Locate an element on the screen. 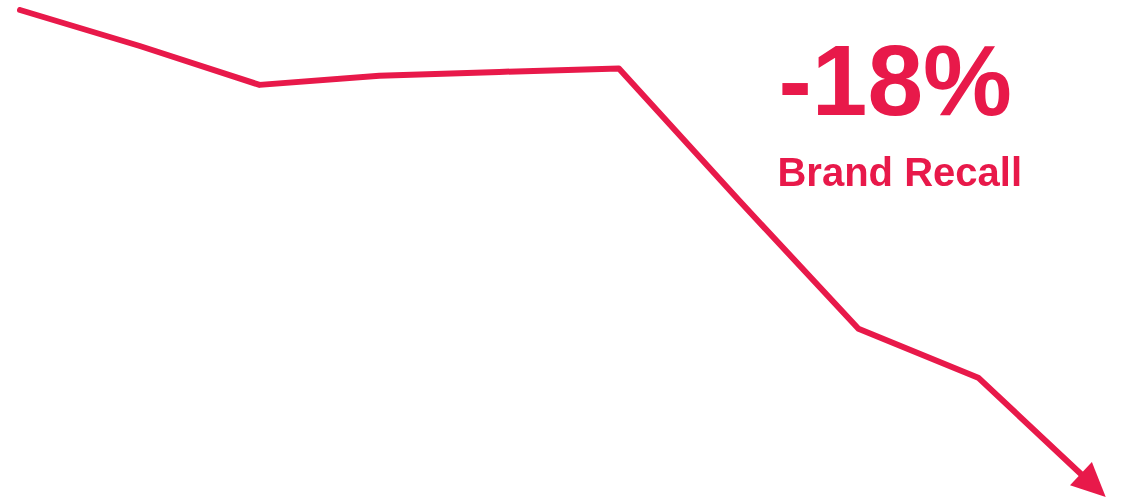 The image size is (1122, 502). annotation: Brand Recall is located at coordinates (899, 172).